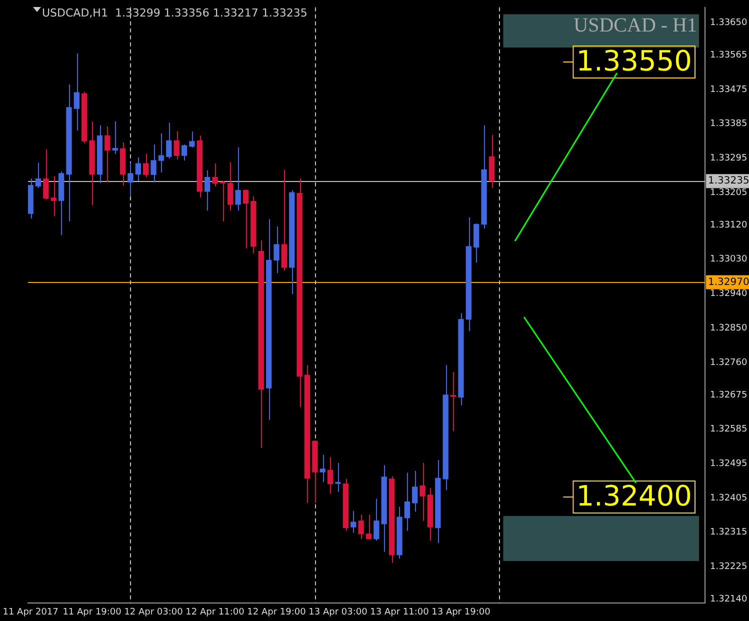 This screenshot has width=749, height=621. I want to click on y-tick-label: 1.32940, so click(729, 294).